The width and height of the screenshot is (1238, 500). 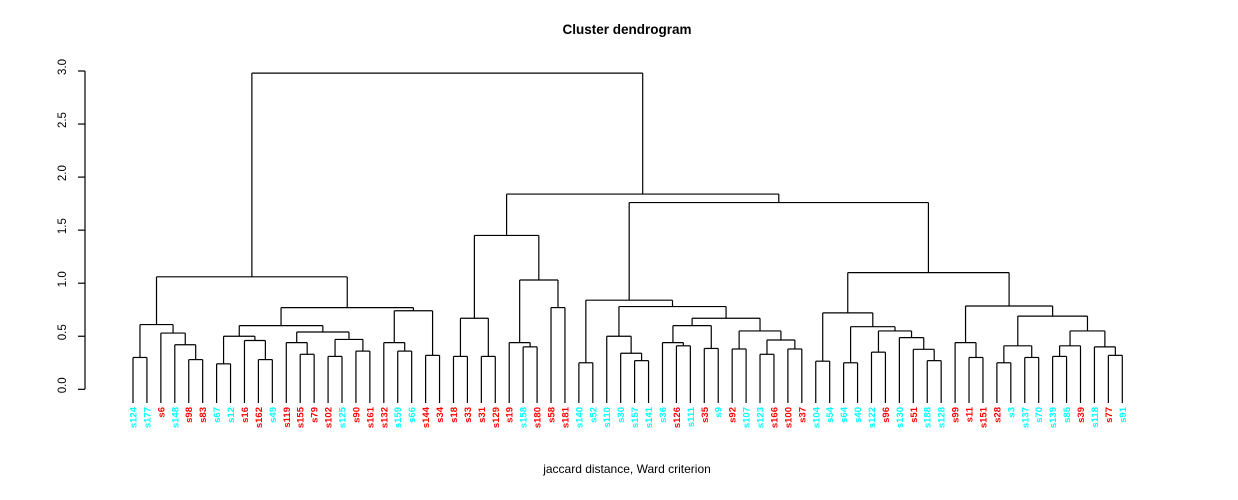 I want to click on leaf-label: s90, so click(x=356, y=415).